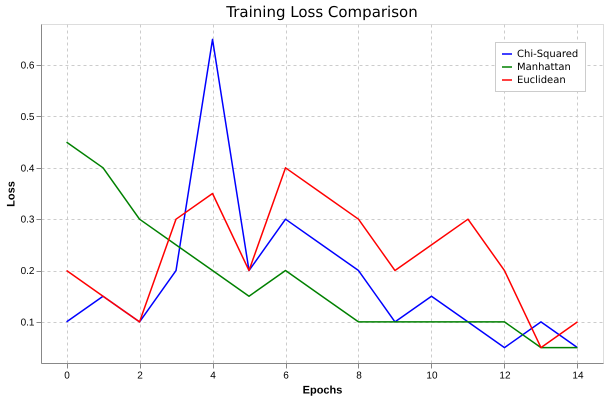  Describe the element at coordinates (547, 54) in the screenshot. I see `legend-label: Chi-Squared` at that location.